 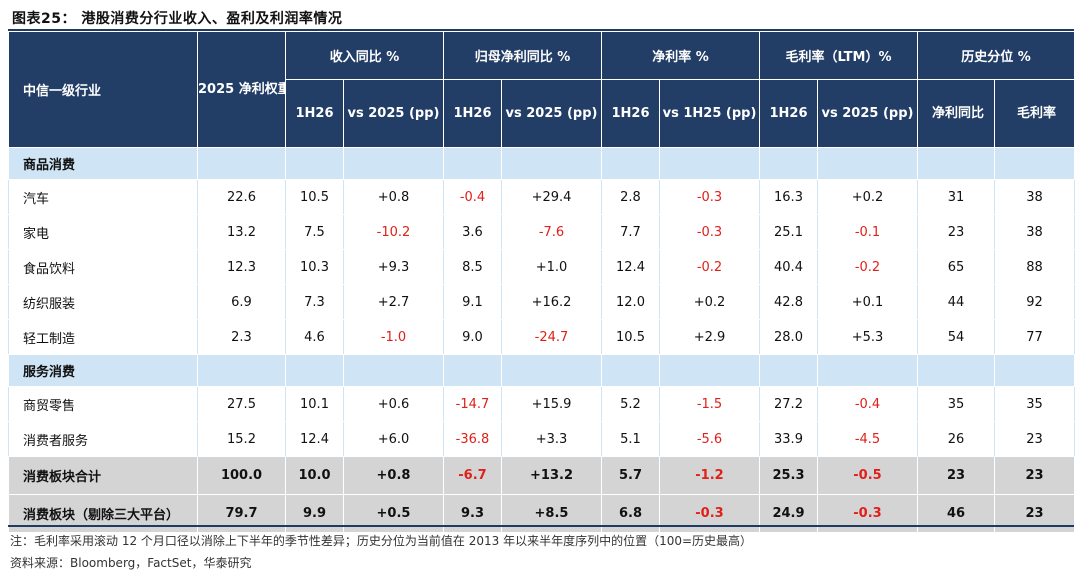 I want to click on header-revenue-group: 收入同比 %, so click(x=364, y=55).